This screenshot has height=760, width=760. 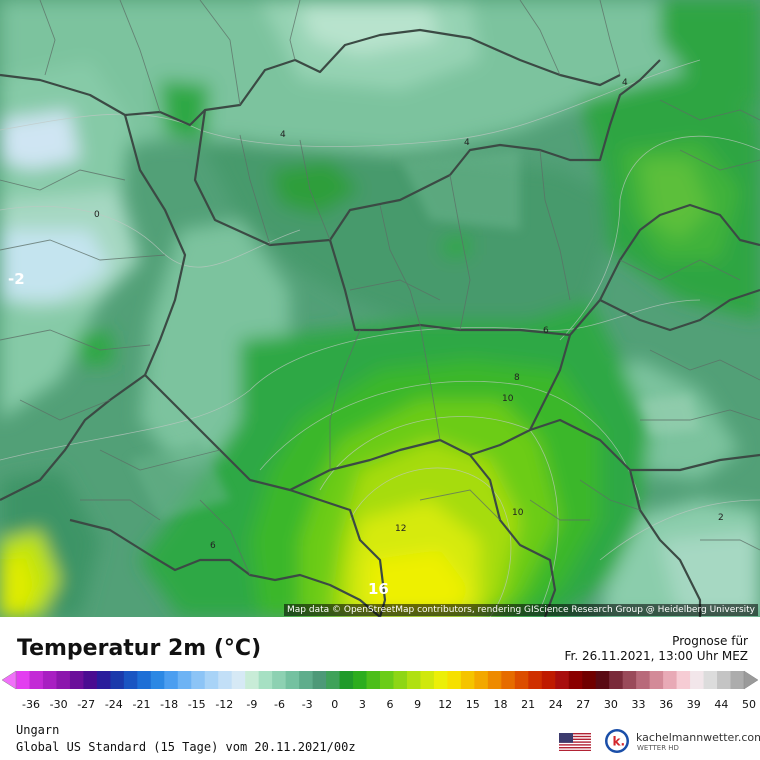 What do you see at coordinates (528, 704) in the screenshot?
I see `colorbar-tick-label: 21` at bounding box center [528, 704].